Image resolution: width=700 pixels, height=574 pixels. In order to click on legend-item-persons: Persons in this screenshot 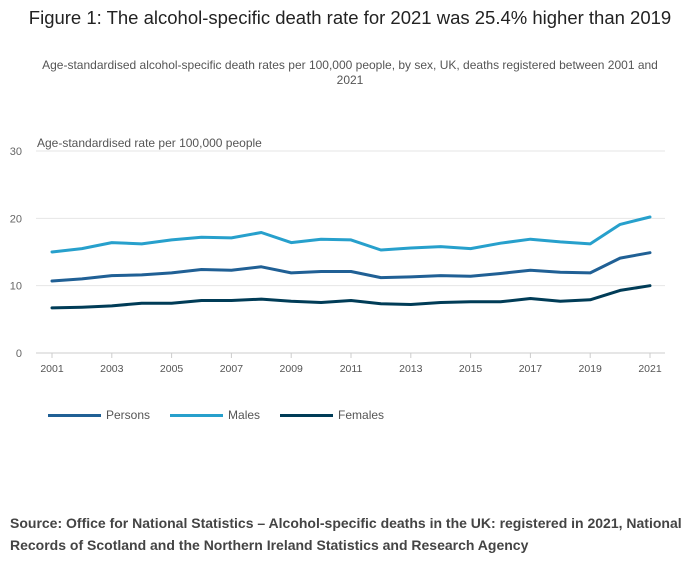, I will do `click(99, 415)`.